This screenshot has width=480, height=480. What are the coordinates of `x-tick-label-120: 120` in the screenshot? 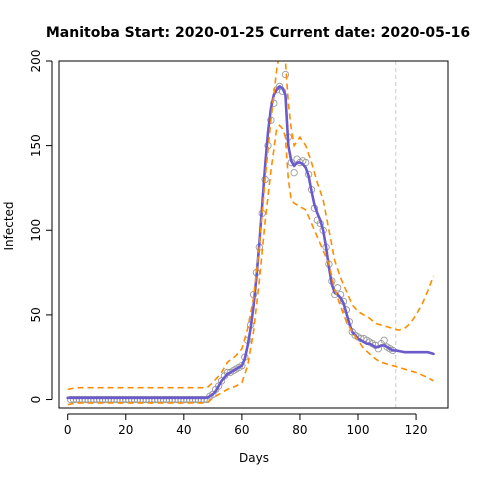 It's located at (416, 430).